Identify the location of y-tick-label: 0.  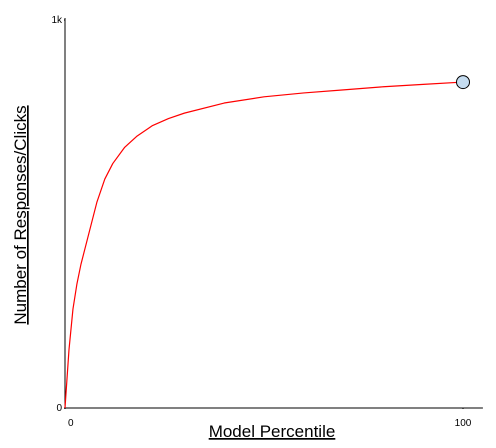
(59, 408).